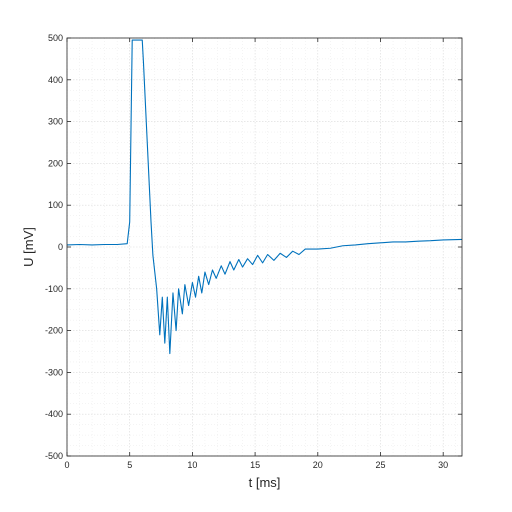 Image resolution: width=512 pixels, height=512 pixels. I want to click on x-tick-label: 25, so click(380, 465).